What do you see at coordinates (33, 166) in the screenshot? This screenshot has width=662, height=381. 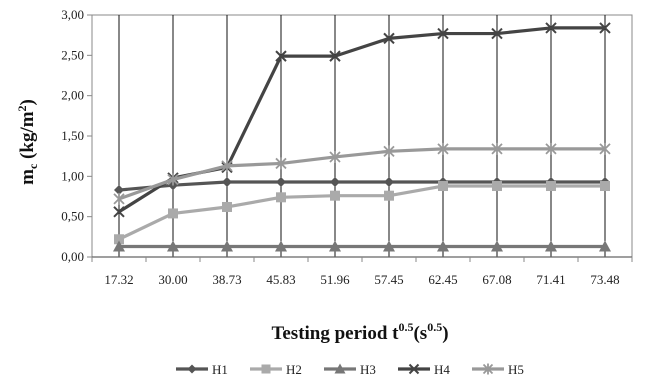 I see `y-axis-title-sub: c` at bounding box center [33, 166].